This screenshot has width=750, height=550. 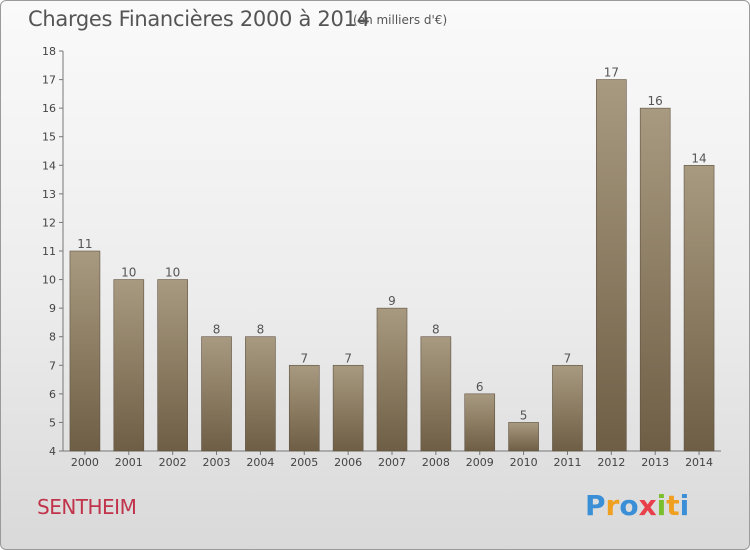 What do you see at coordinates (84, 244) in the screenshot?
I see `data-label: 11` at bounding box center [84, 244].